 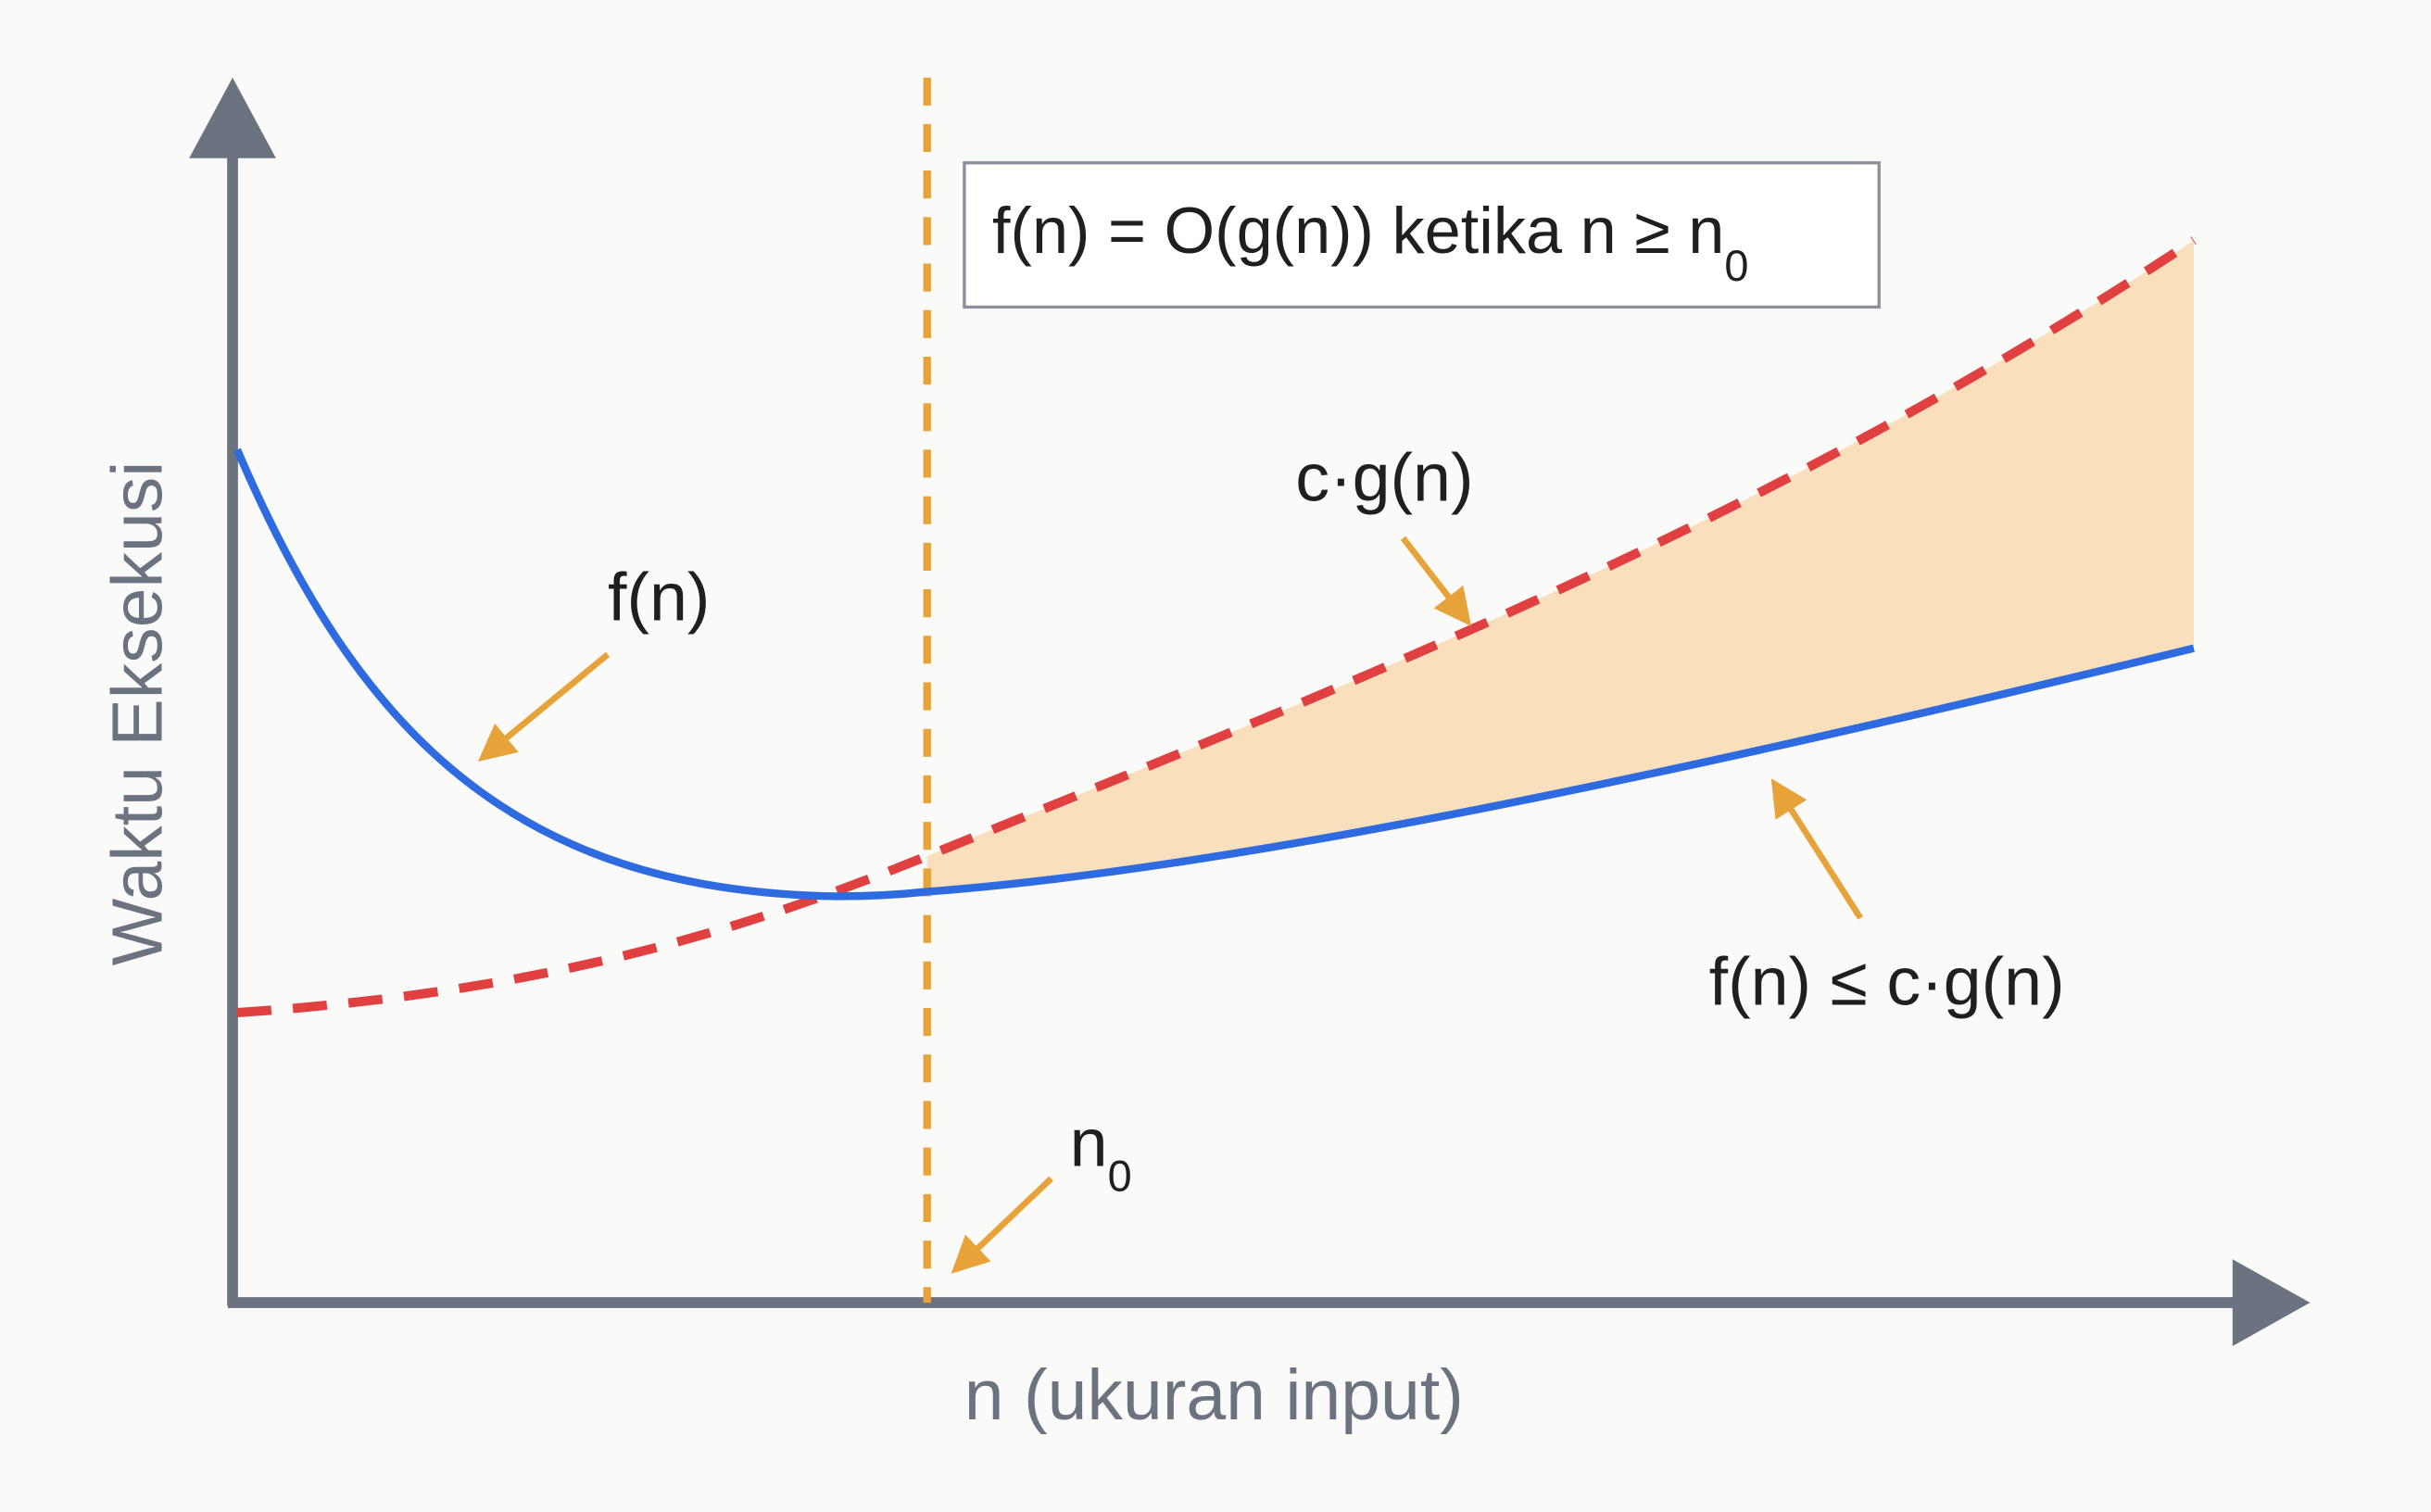 I want to click on n0-label: n0, so click(x=1101, y=1152).